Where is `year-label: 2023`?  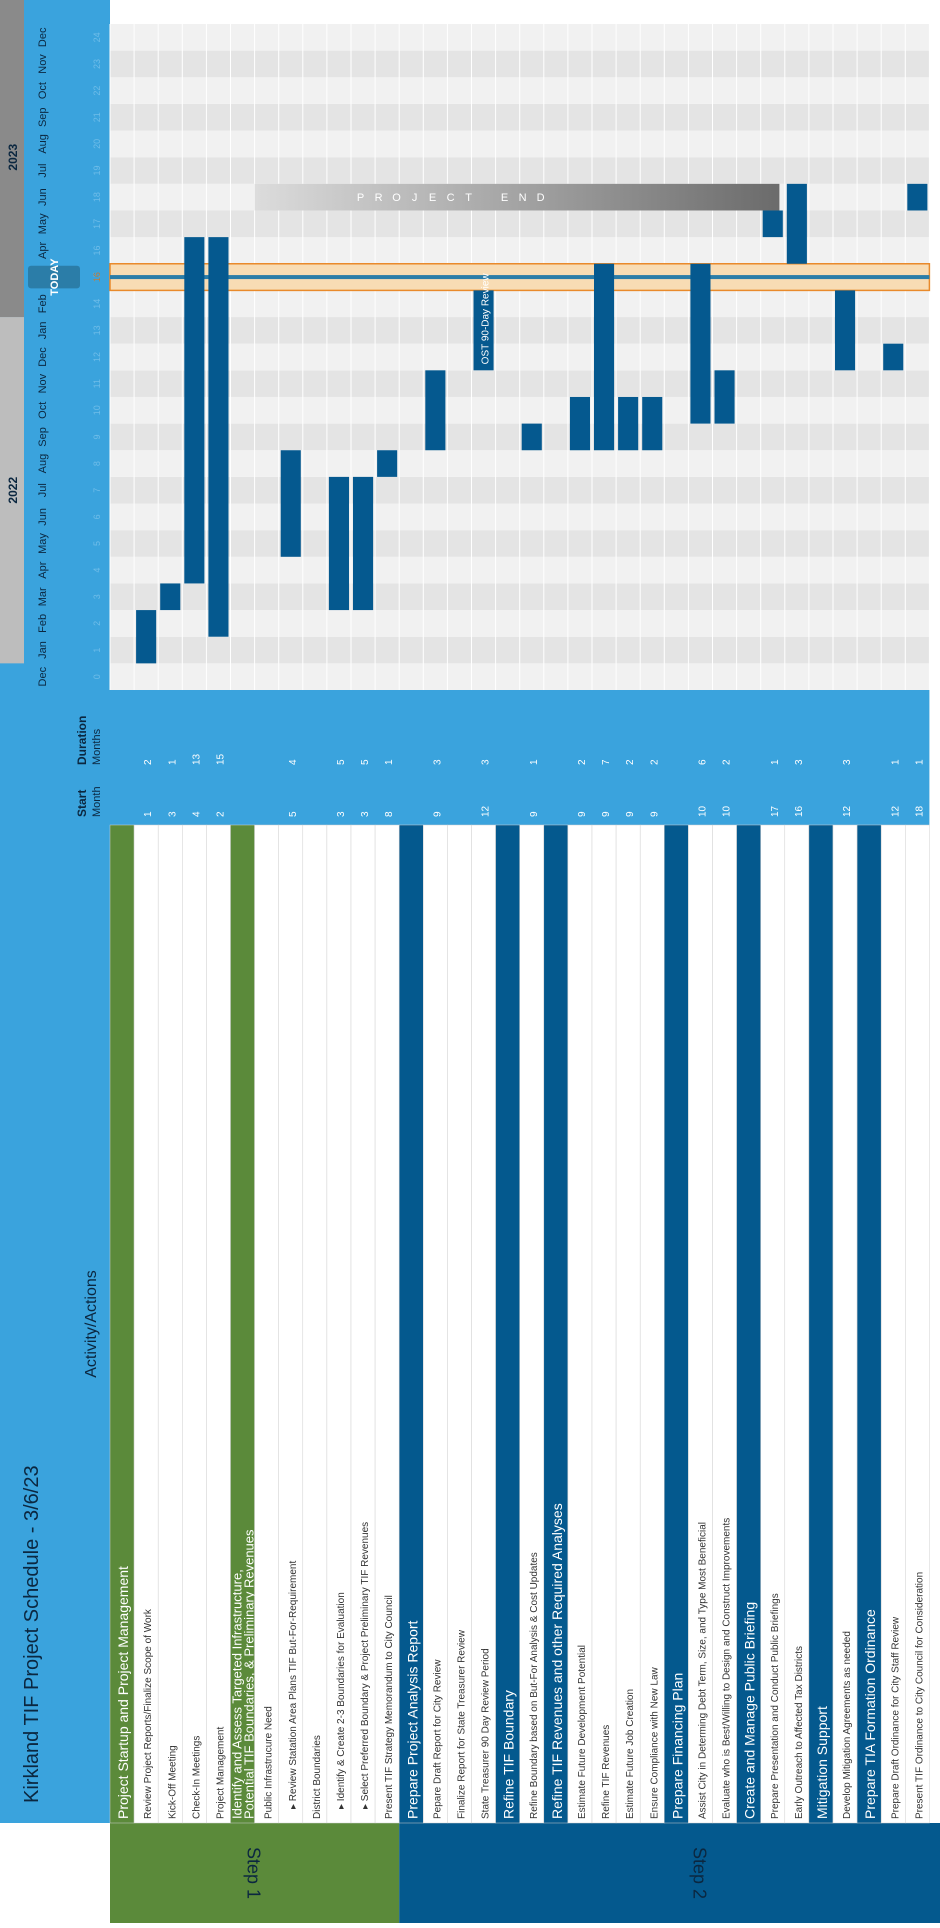
year-label: 2023 is located at coordinates (13, 157).